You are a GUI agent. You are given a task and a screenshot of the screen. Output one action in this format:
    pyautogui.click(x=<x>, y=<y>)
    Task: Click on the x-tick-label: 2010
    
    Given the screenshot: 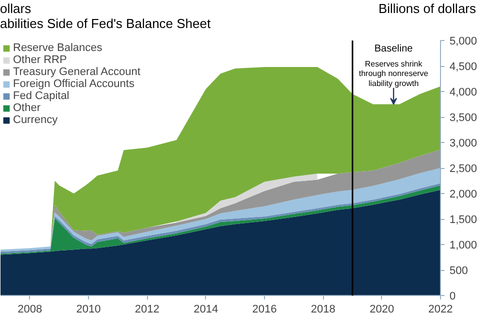 What is the action you would take?
    pyautogui.click(x=88, y=310)
    